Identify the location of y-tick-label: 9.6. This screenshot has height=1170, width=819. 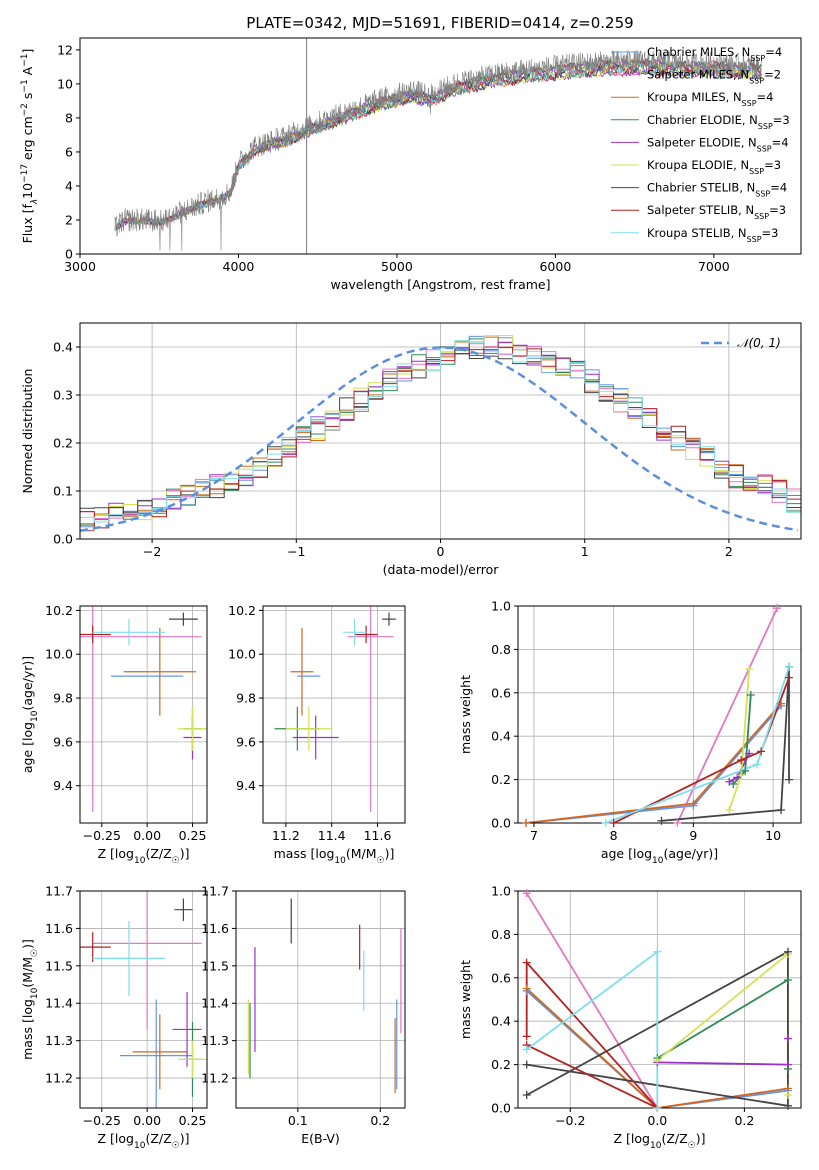
(246, 741).